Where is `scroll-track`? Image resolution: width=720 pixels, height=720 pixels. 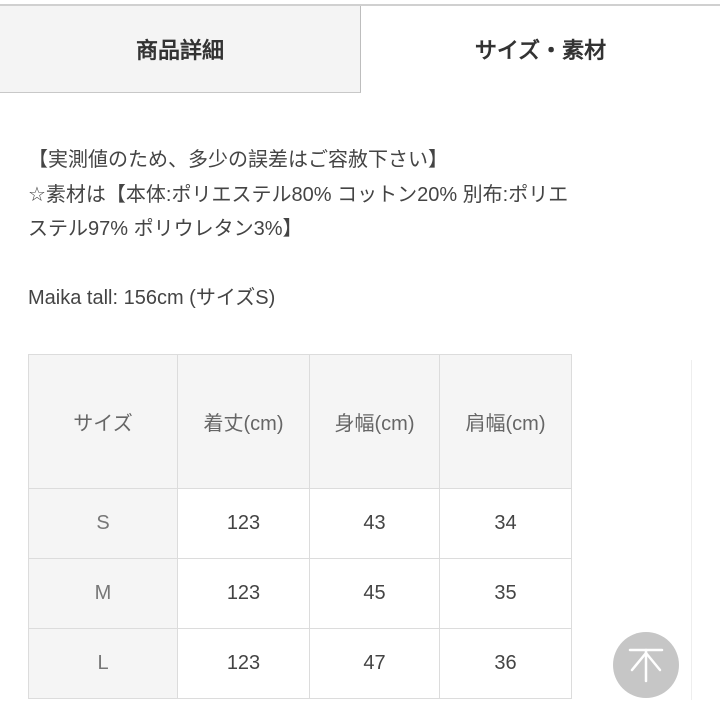
scroll-track is located at coordinates (691, 530).